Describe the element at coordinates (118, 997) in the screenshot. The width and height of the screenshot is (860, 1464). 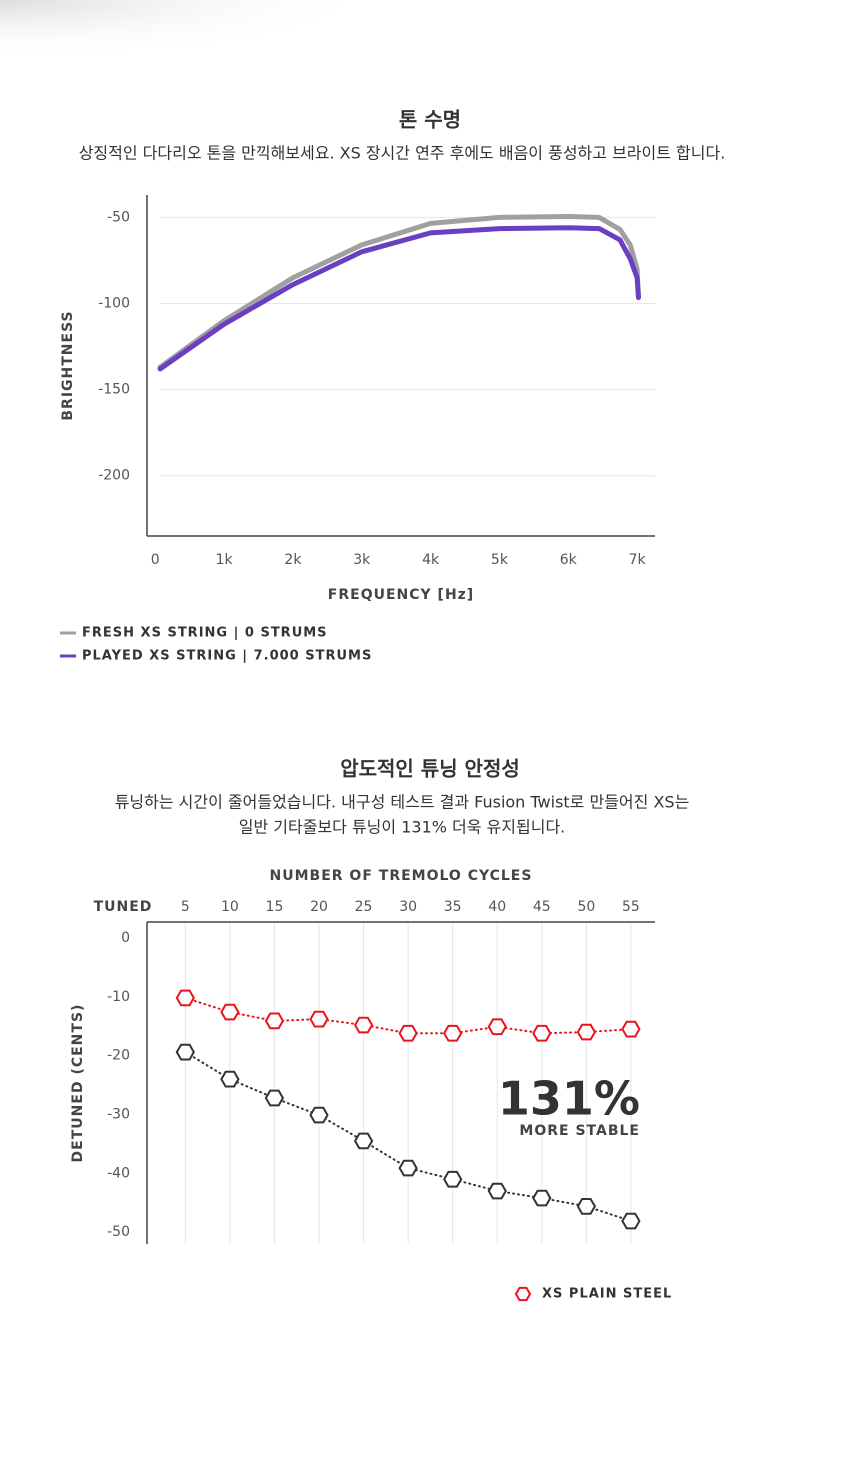
I see `y-tick-label: -10` at that location.